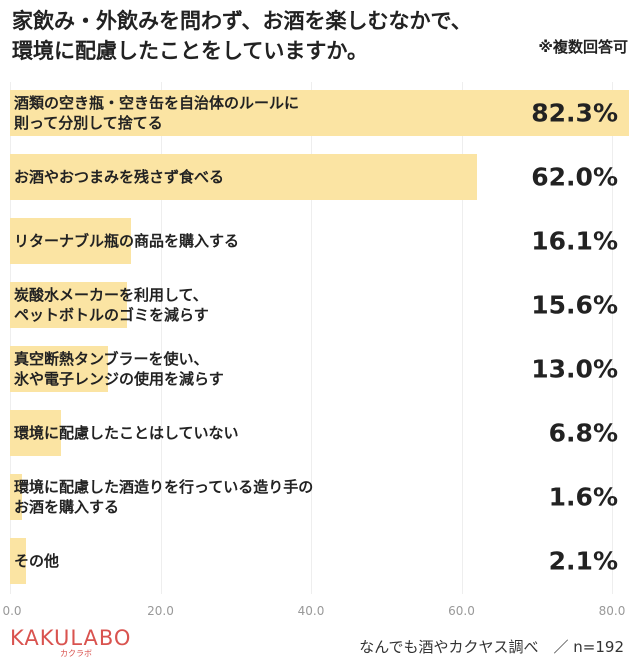 The image size is (640, 660). What do you see at coordinates (127, 241) in the screenshot?
I see `category-label: リターナブル瓶の商品を購入する` at bounding box center [127, 241].